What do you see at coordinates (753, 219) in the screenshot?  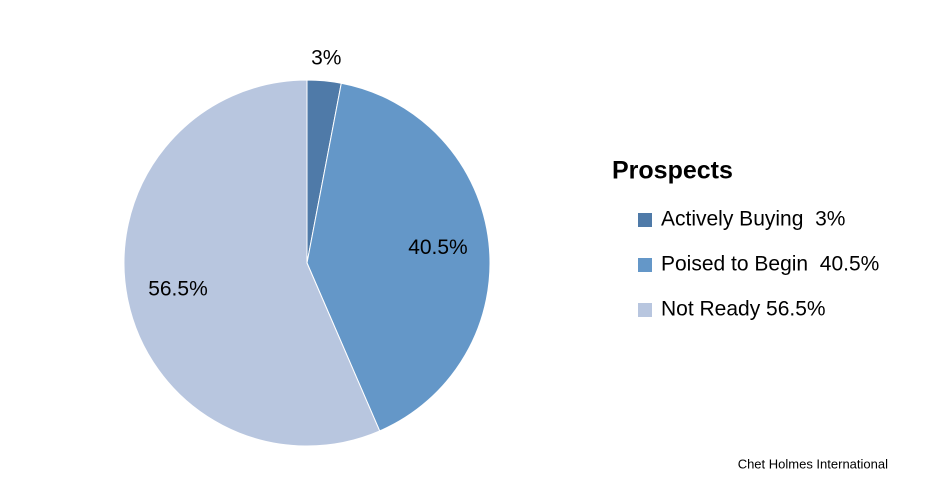 I see `legend-label: Actively Buying 3%` at bounding box center [753, 219].